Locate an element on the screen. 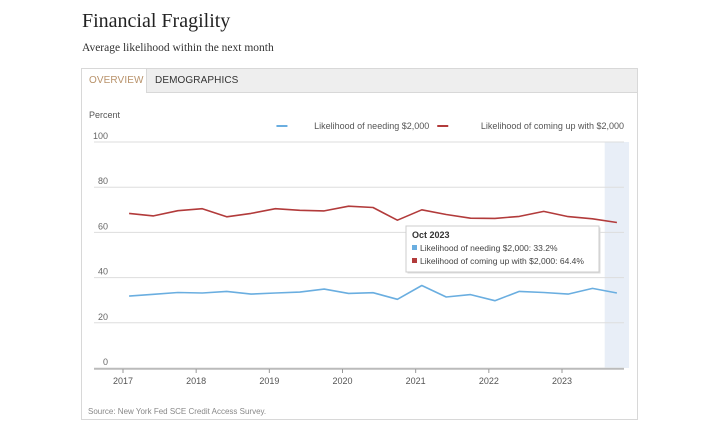 This screenshot has width=720, height=426. tooltip-title: Oct 2023 is located at coordinates (431, 235).